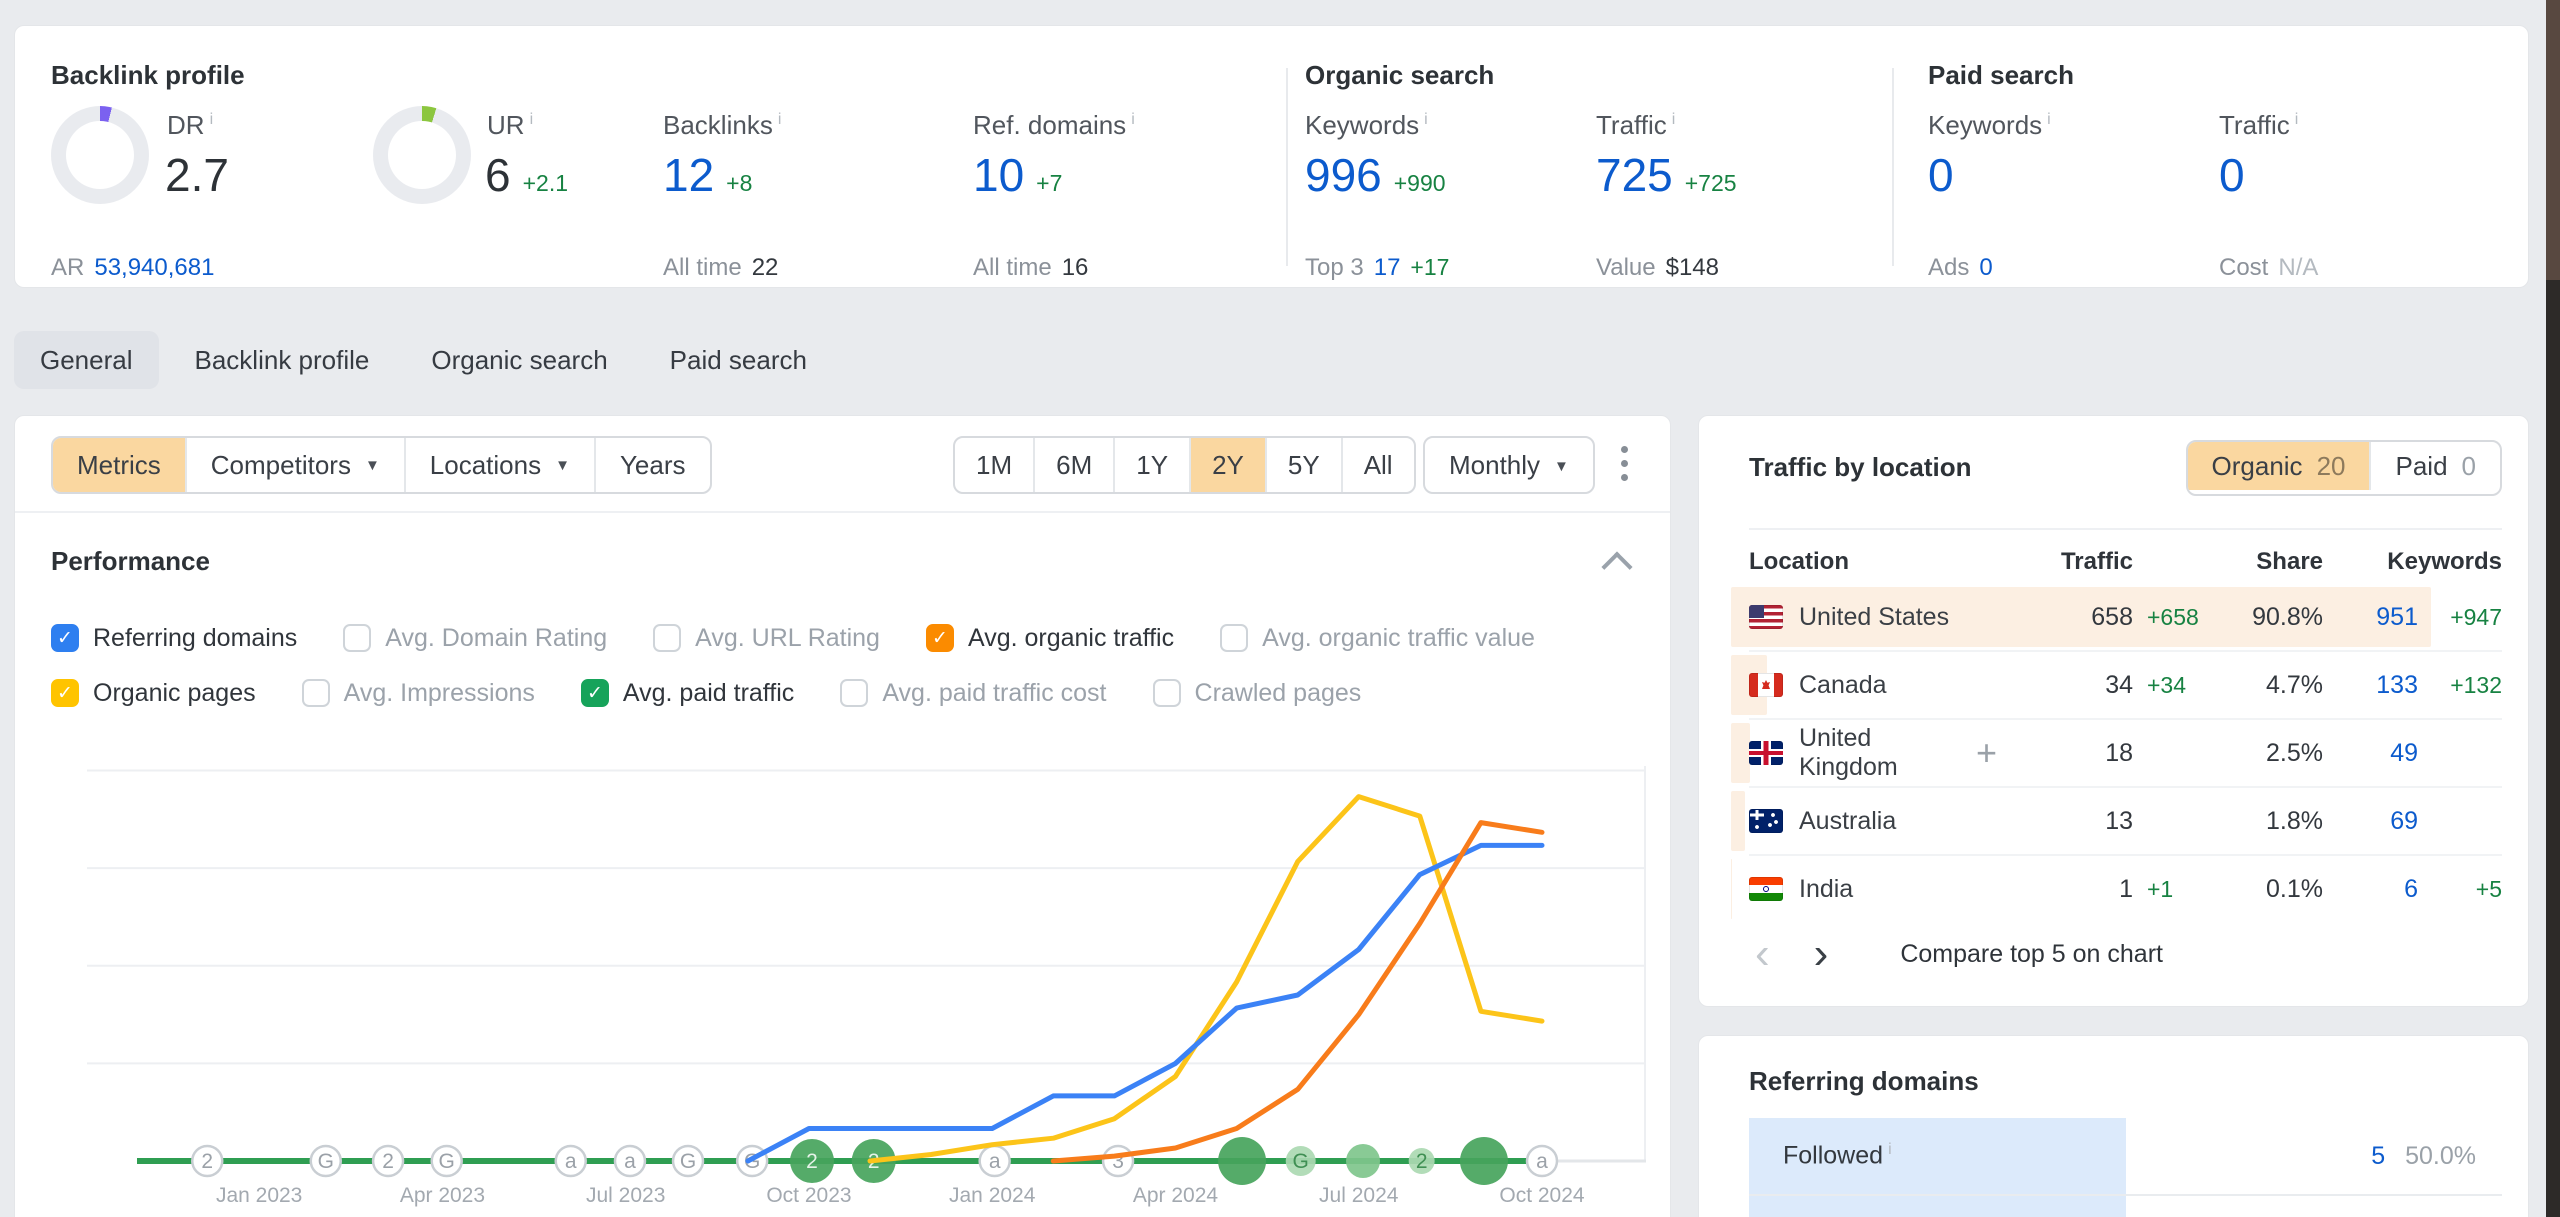 This screenshot has width=2560, height=1217. I want to click on more-options-button, so click(1624, 463).